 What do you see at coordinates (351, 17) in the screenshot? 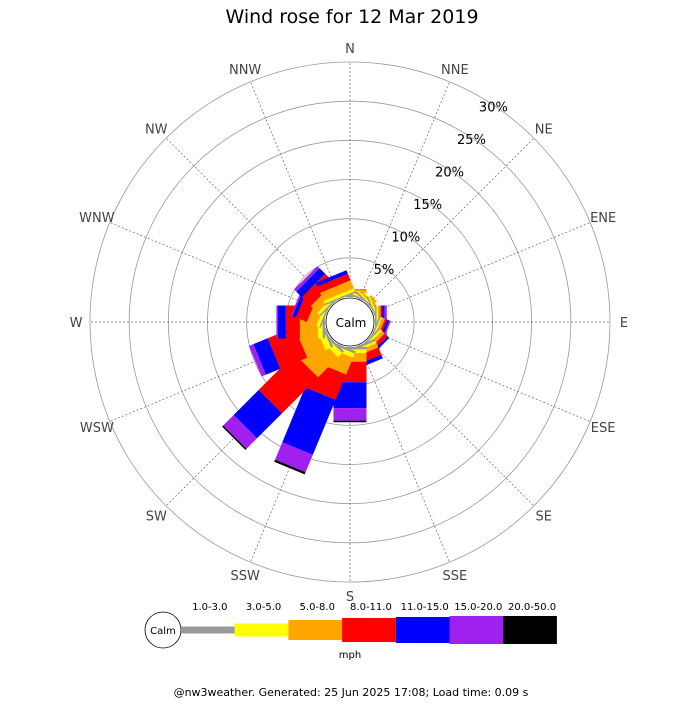
I see `chart-title: Wind rose for 12 Mar 2019` at bounding box center [351, 17].